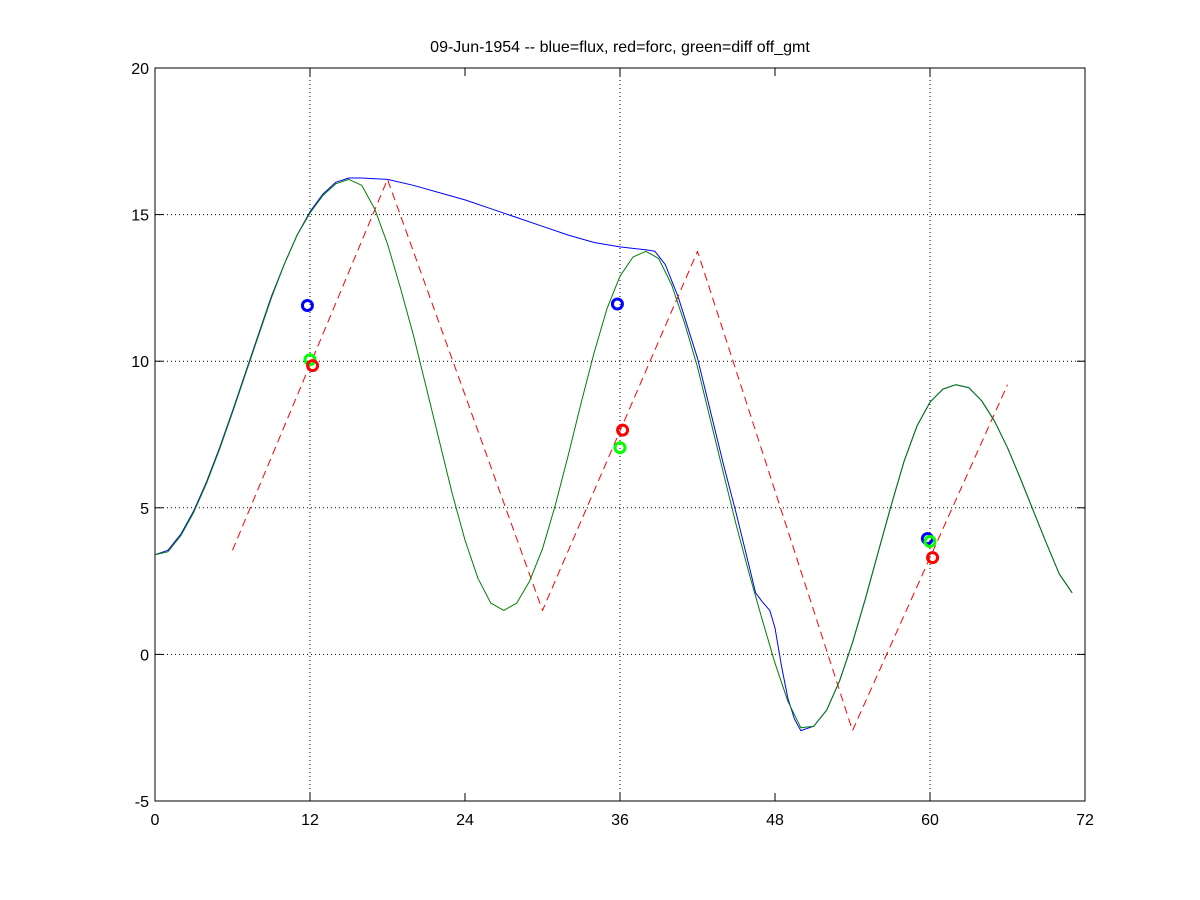  Describe the element at coordinates (144, 509) in the screenshot. I see `y-tick-label: 5` at that location.